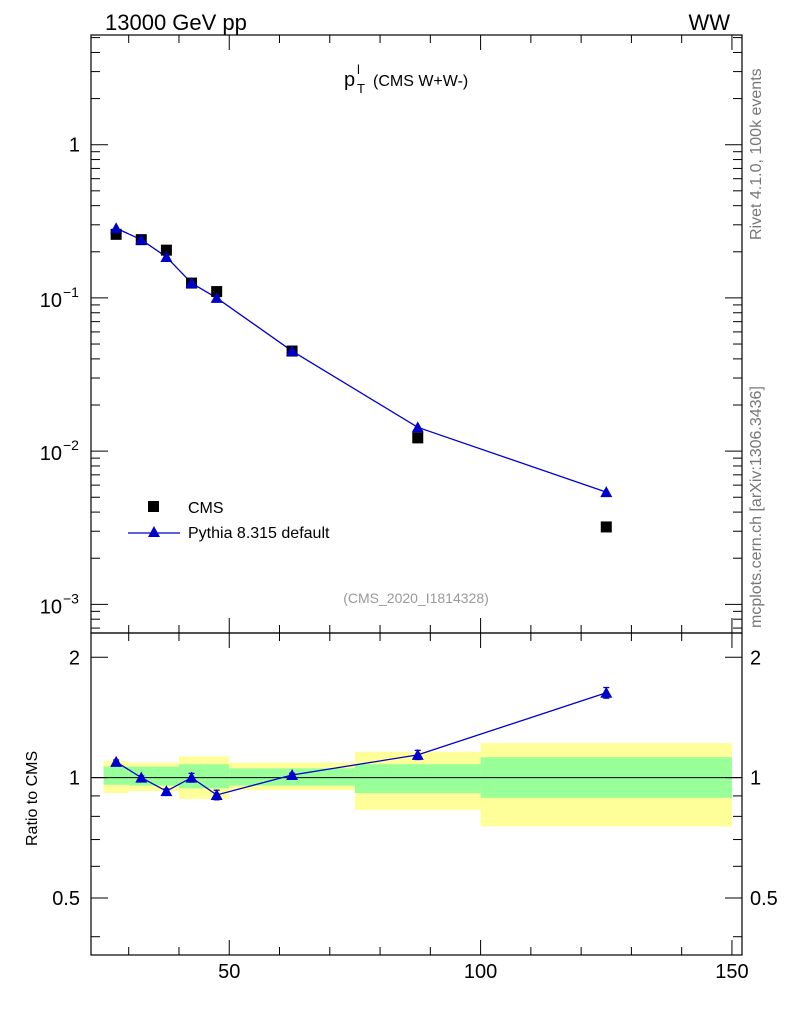 Image resolution: width=786 pixels, height=1024 pixels. What do you see at coordinates (764, 899) in the screenshot?
I see `ratio-y-tick-label-right-0: 0.5` at bounding box center [764, 899].